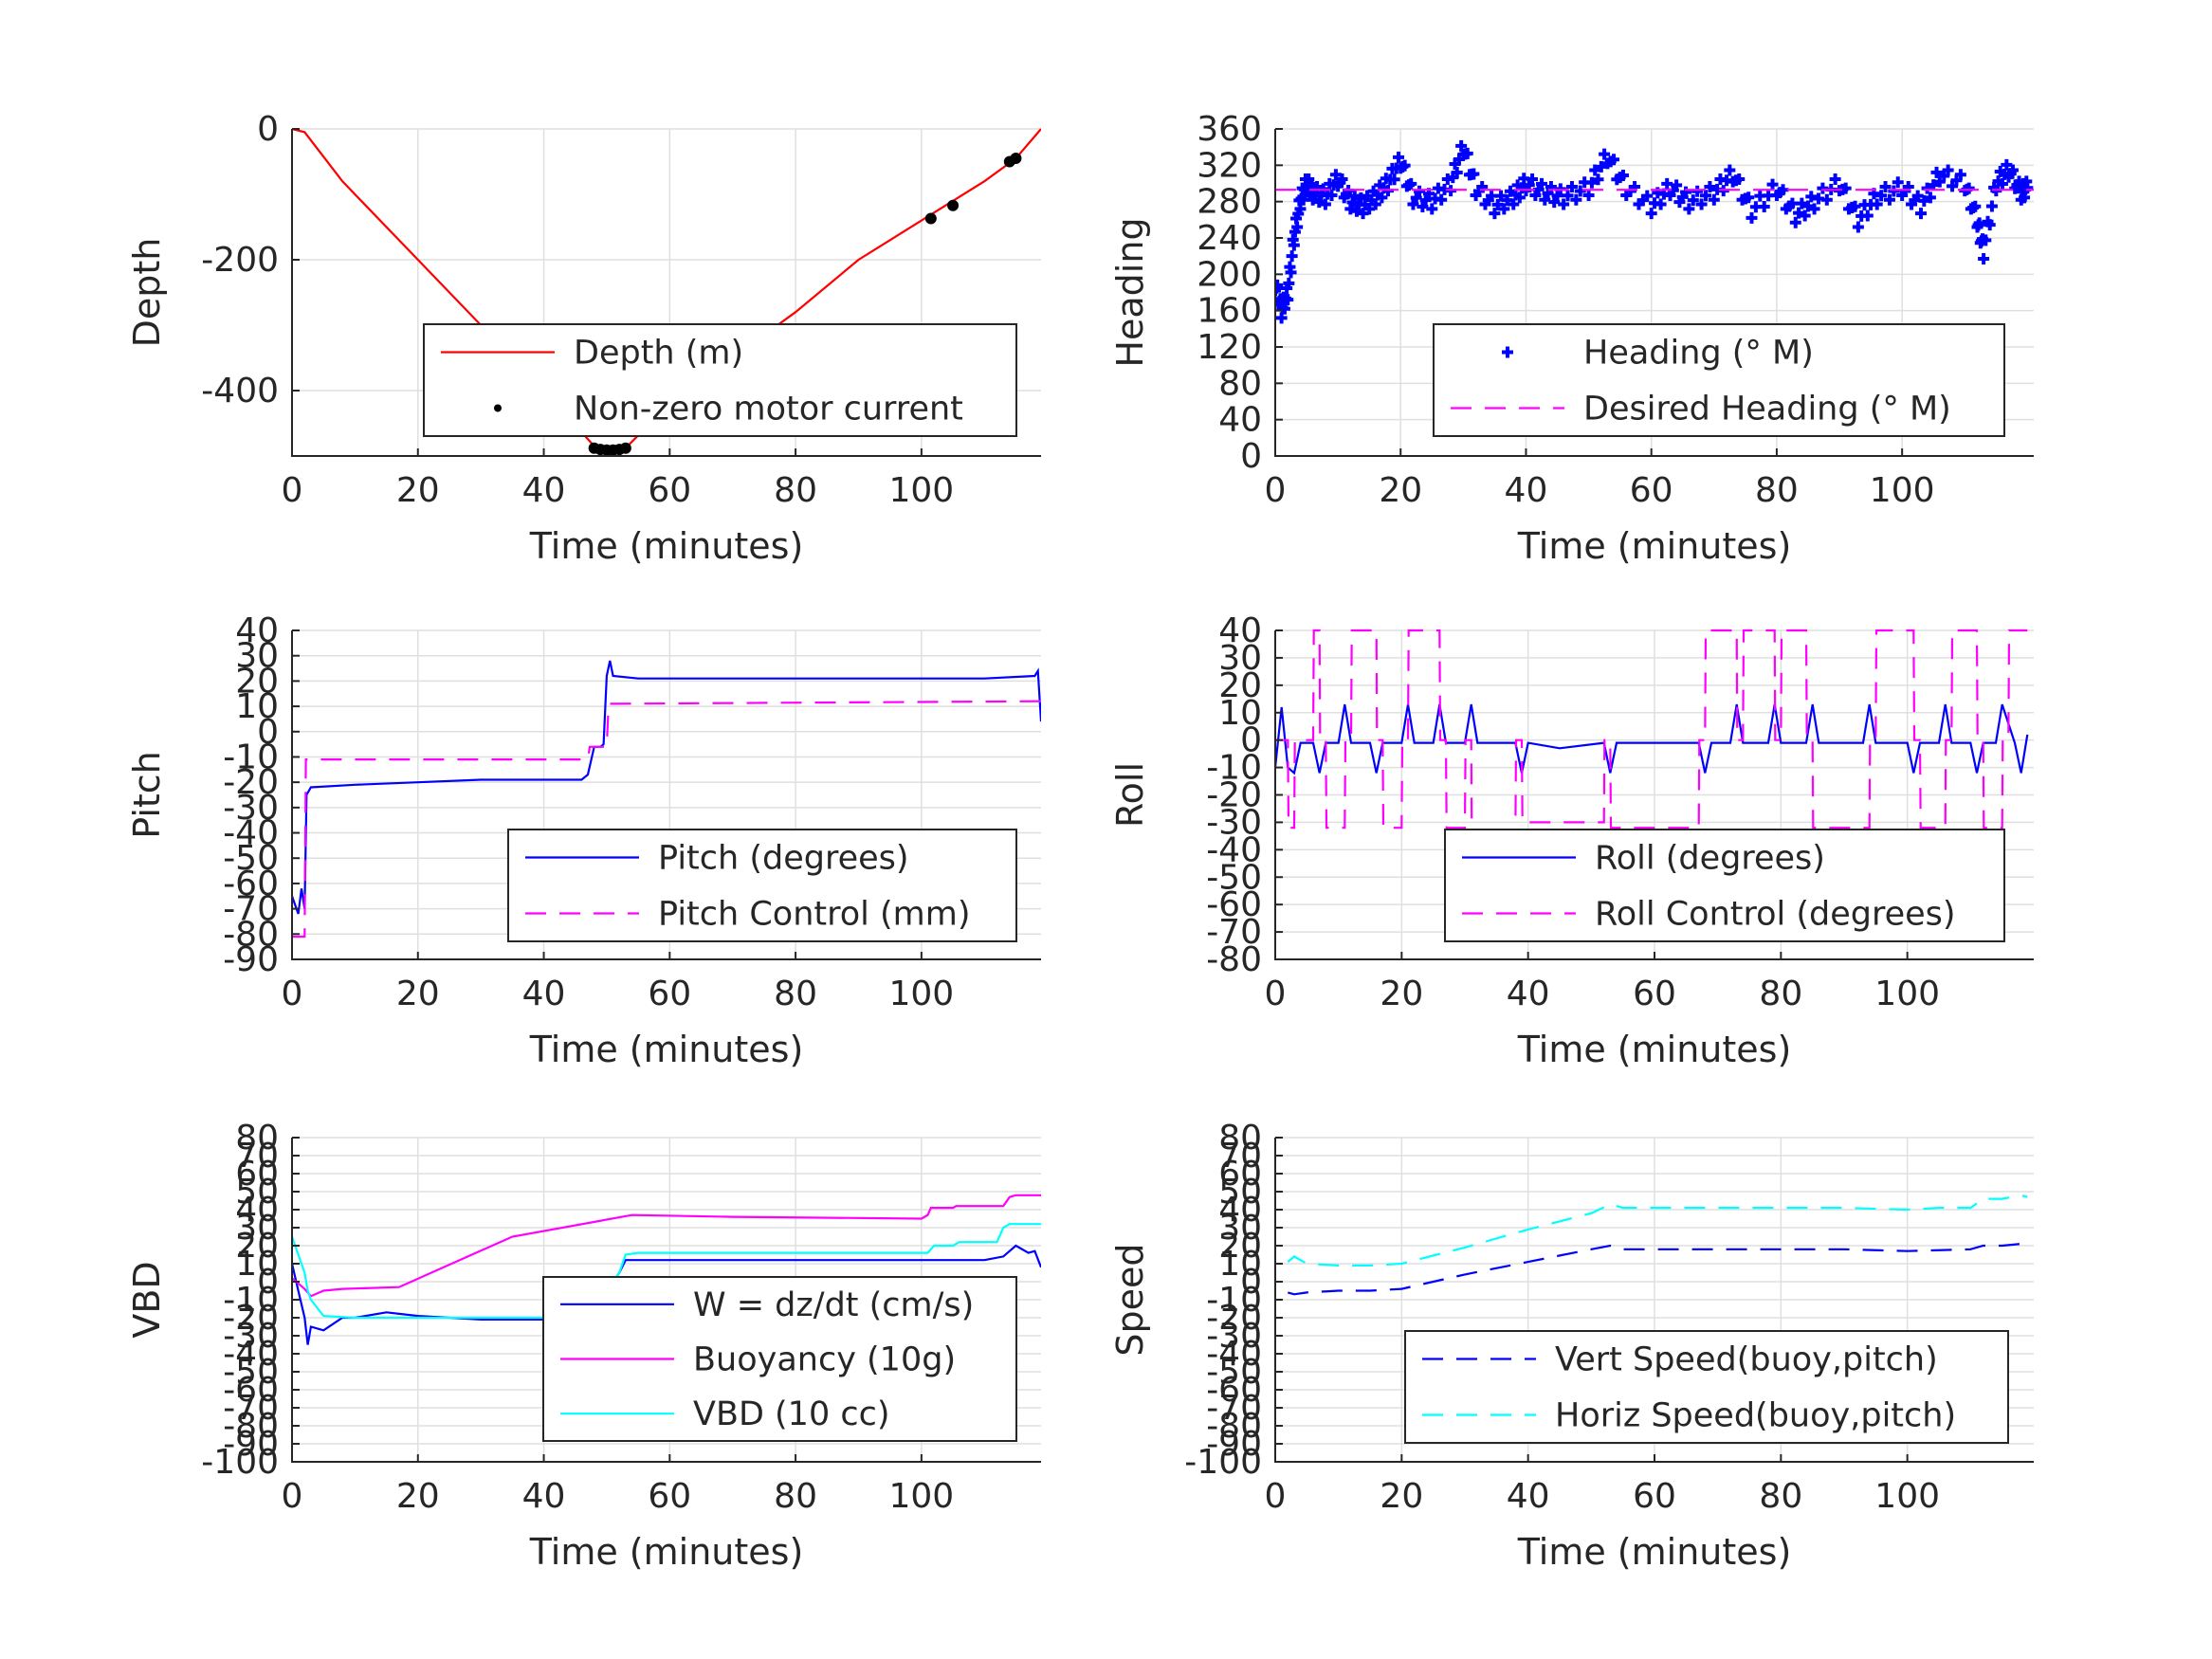  Describe the element at coordinates (1240, 1210) in the screenshot. I see `y-tick-label: 40` at that location.